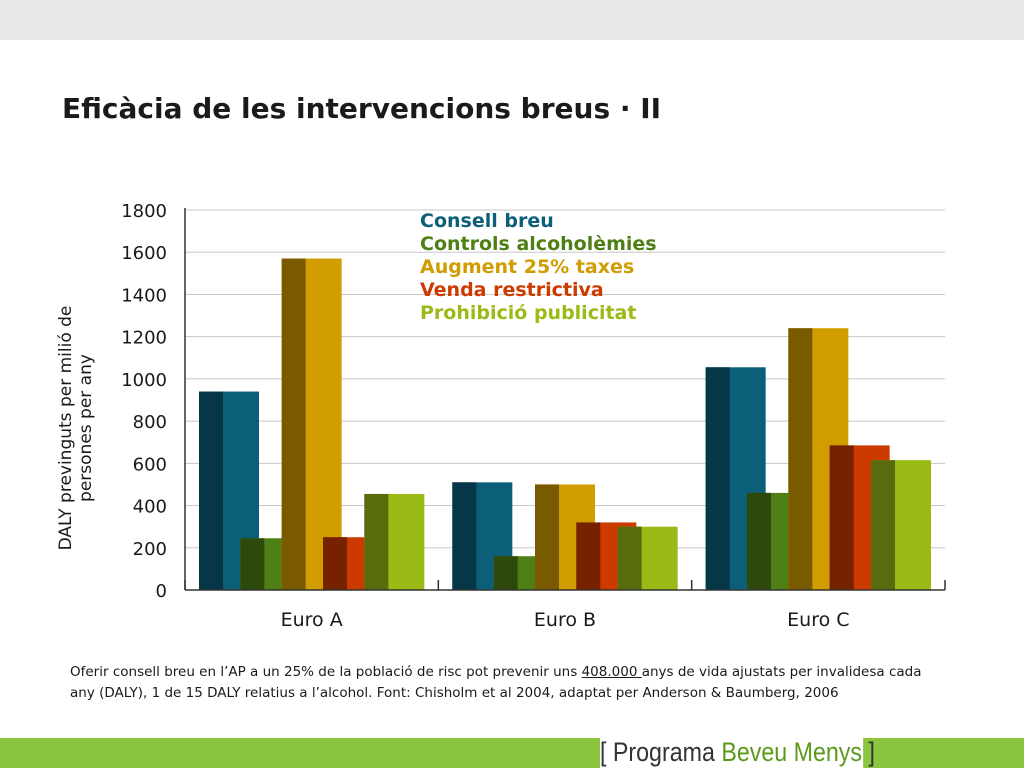  Describe the element at coordinates (512, 290) in the screenshot. I see `legend-entry: Venda restrictiva` at that location.